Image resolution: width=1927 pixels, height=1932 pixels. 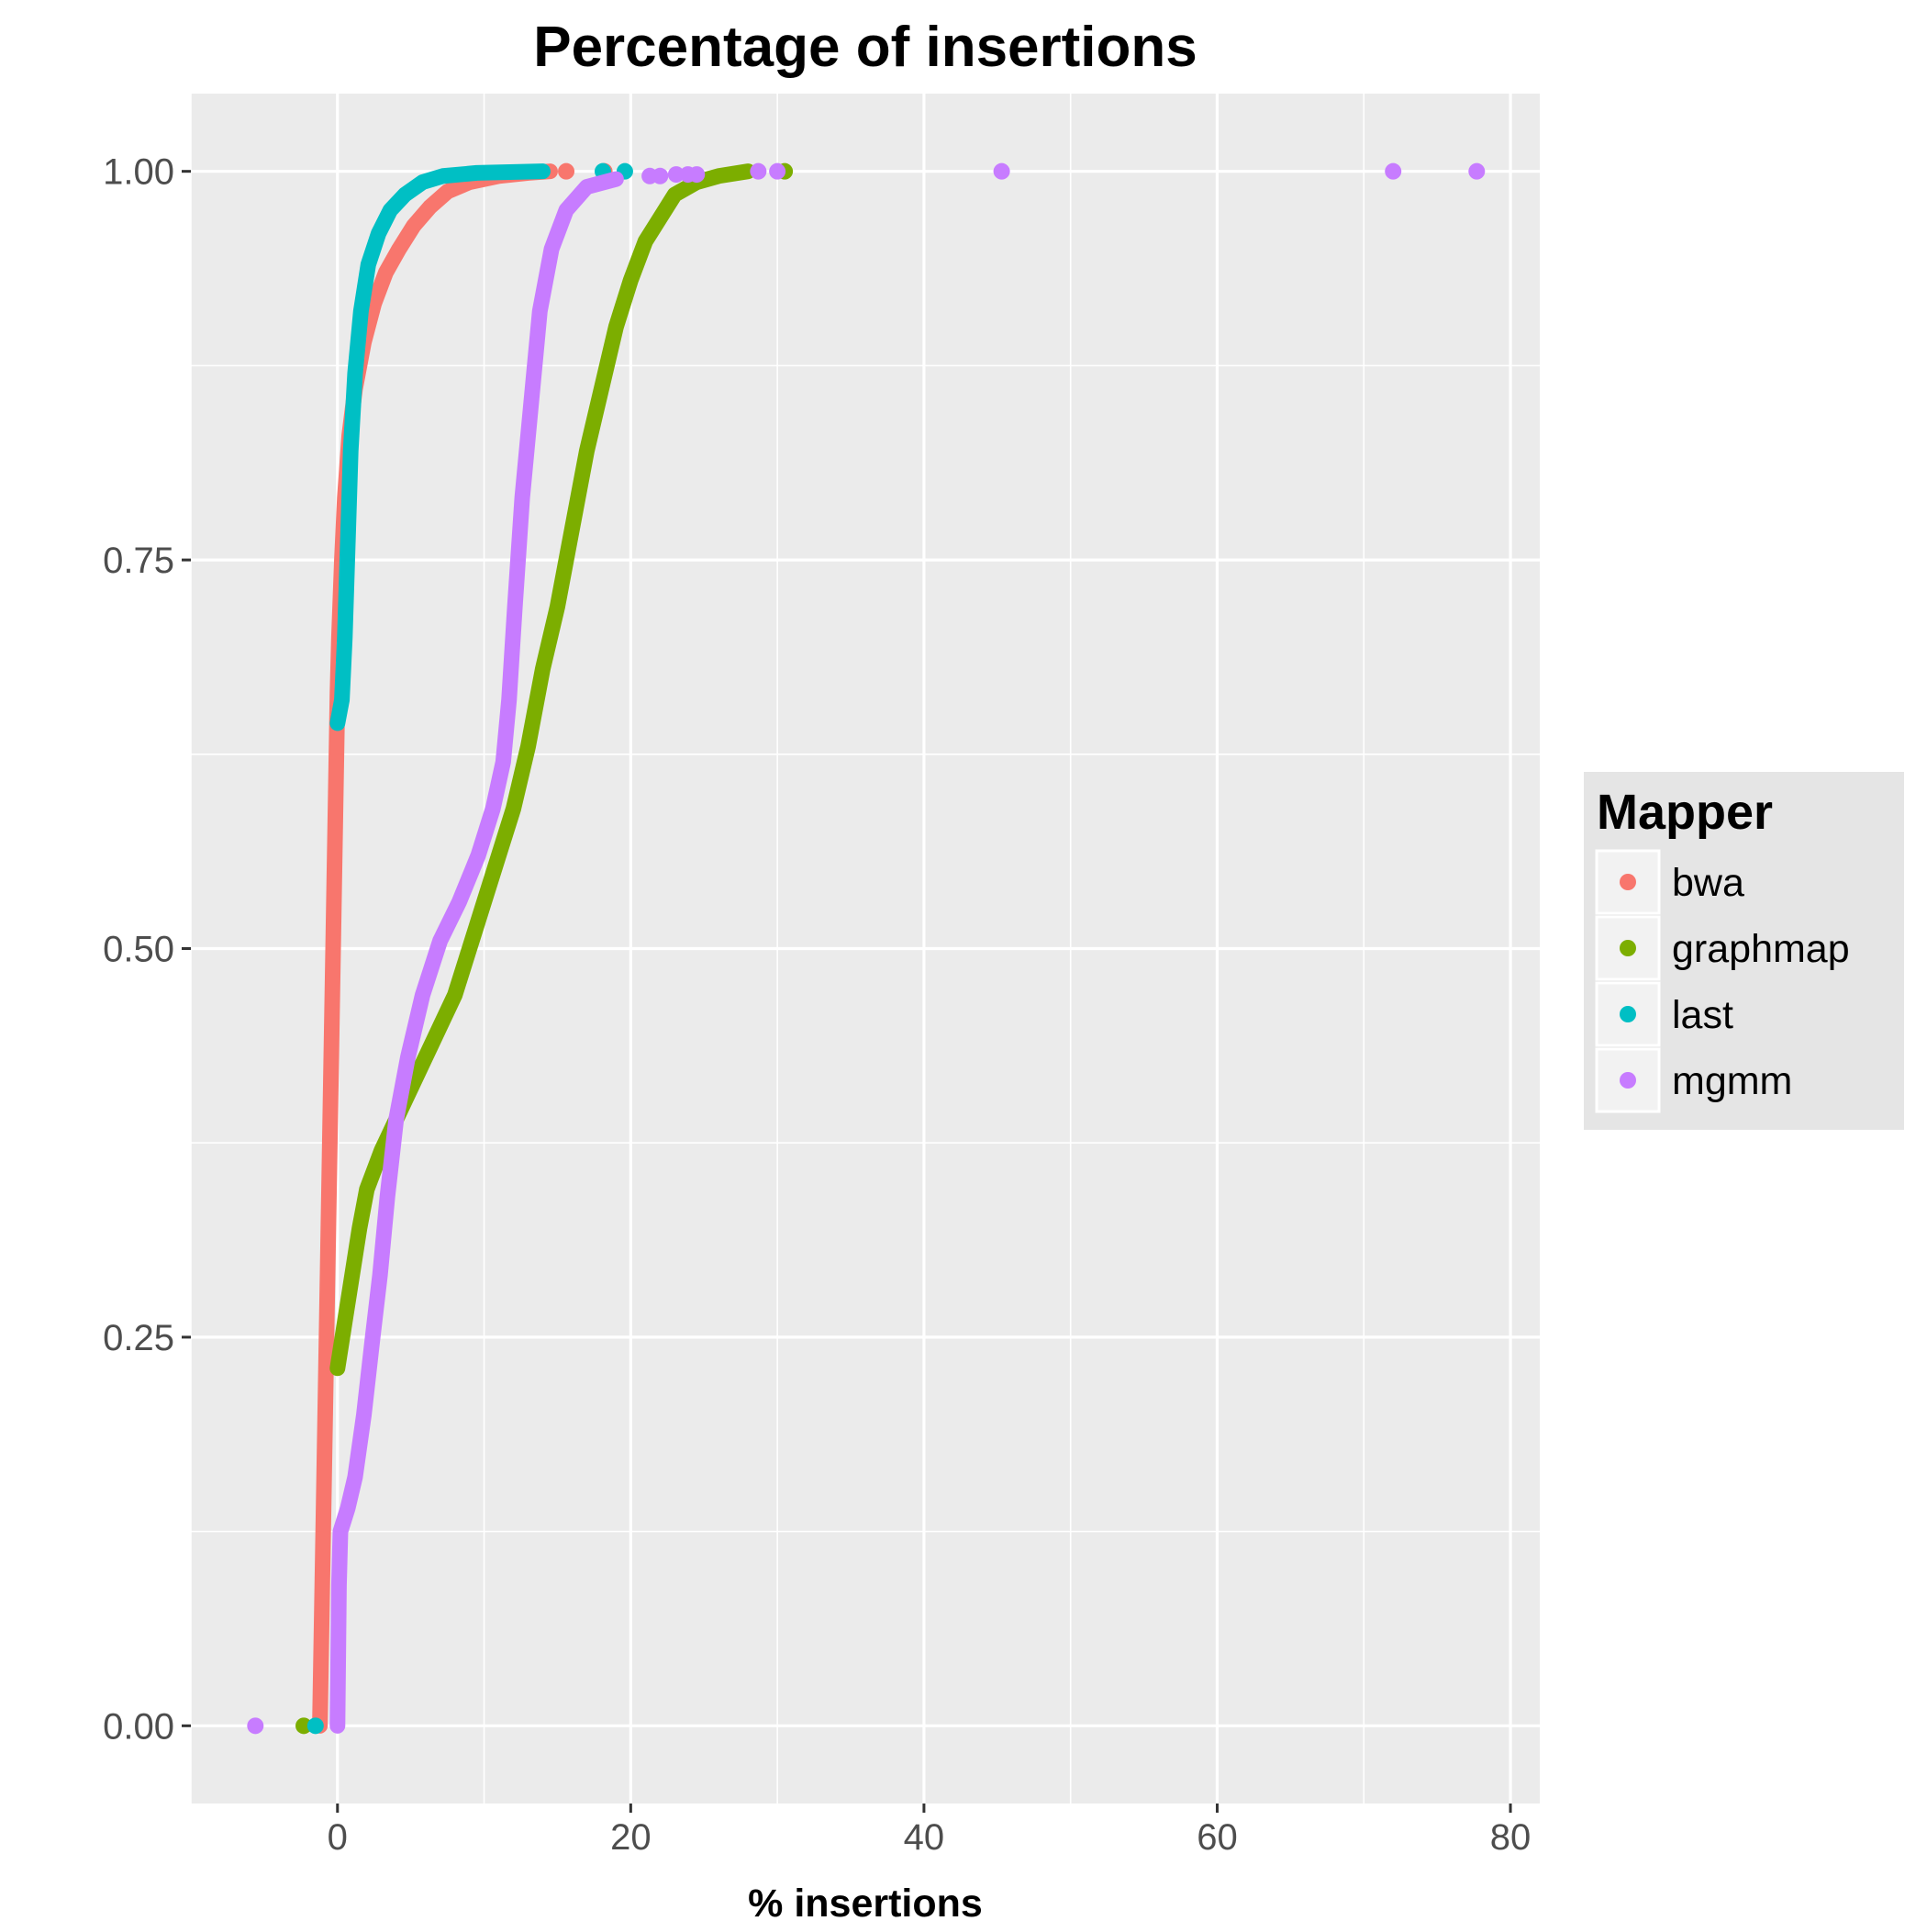 I want to click on data-point-bwa, so click(x=566, y=171).